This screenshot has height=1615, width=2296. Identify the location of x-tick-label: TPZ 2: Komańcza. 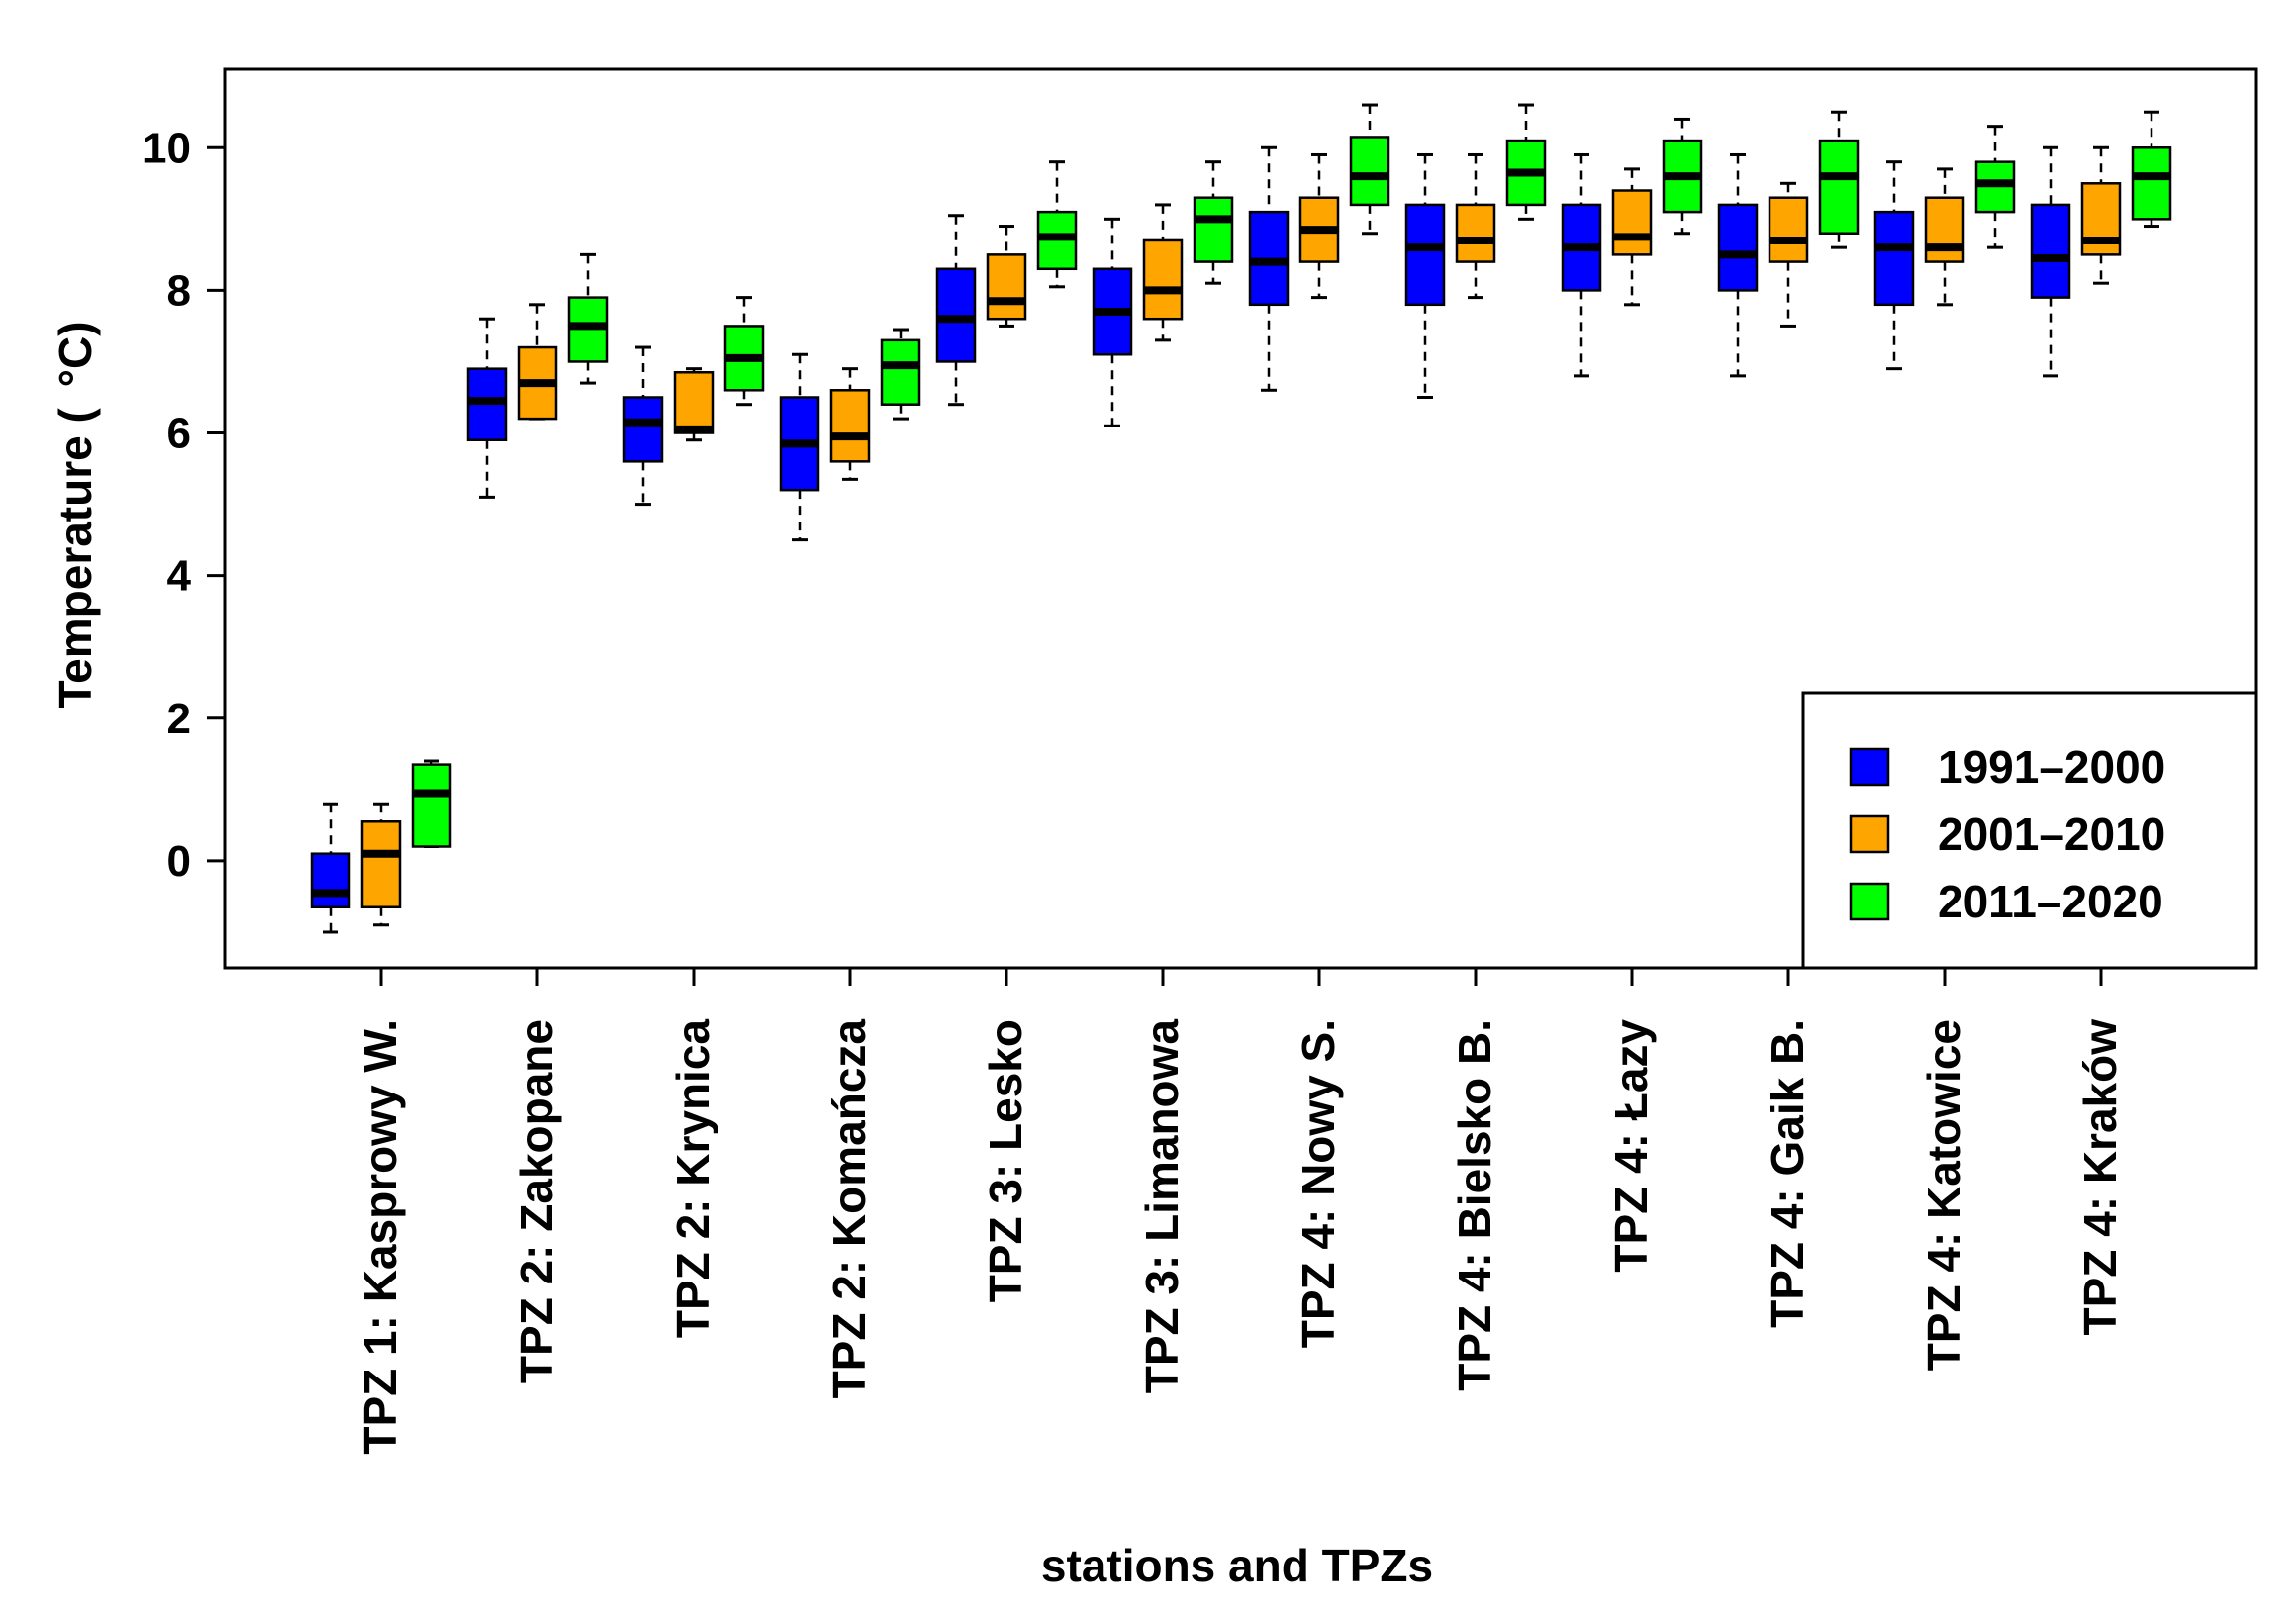
(849, 1209).